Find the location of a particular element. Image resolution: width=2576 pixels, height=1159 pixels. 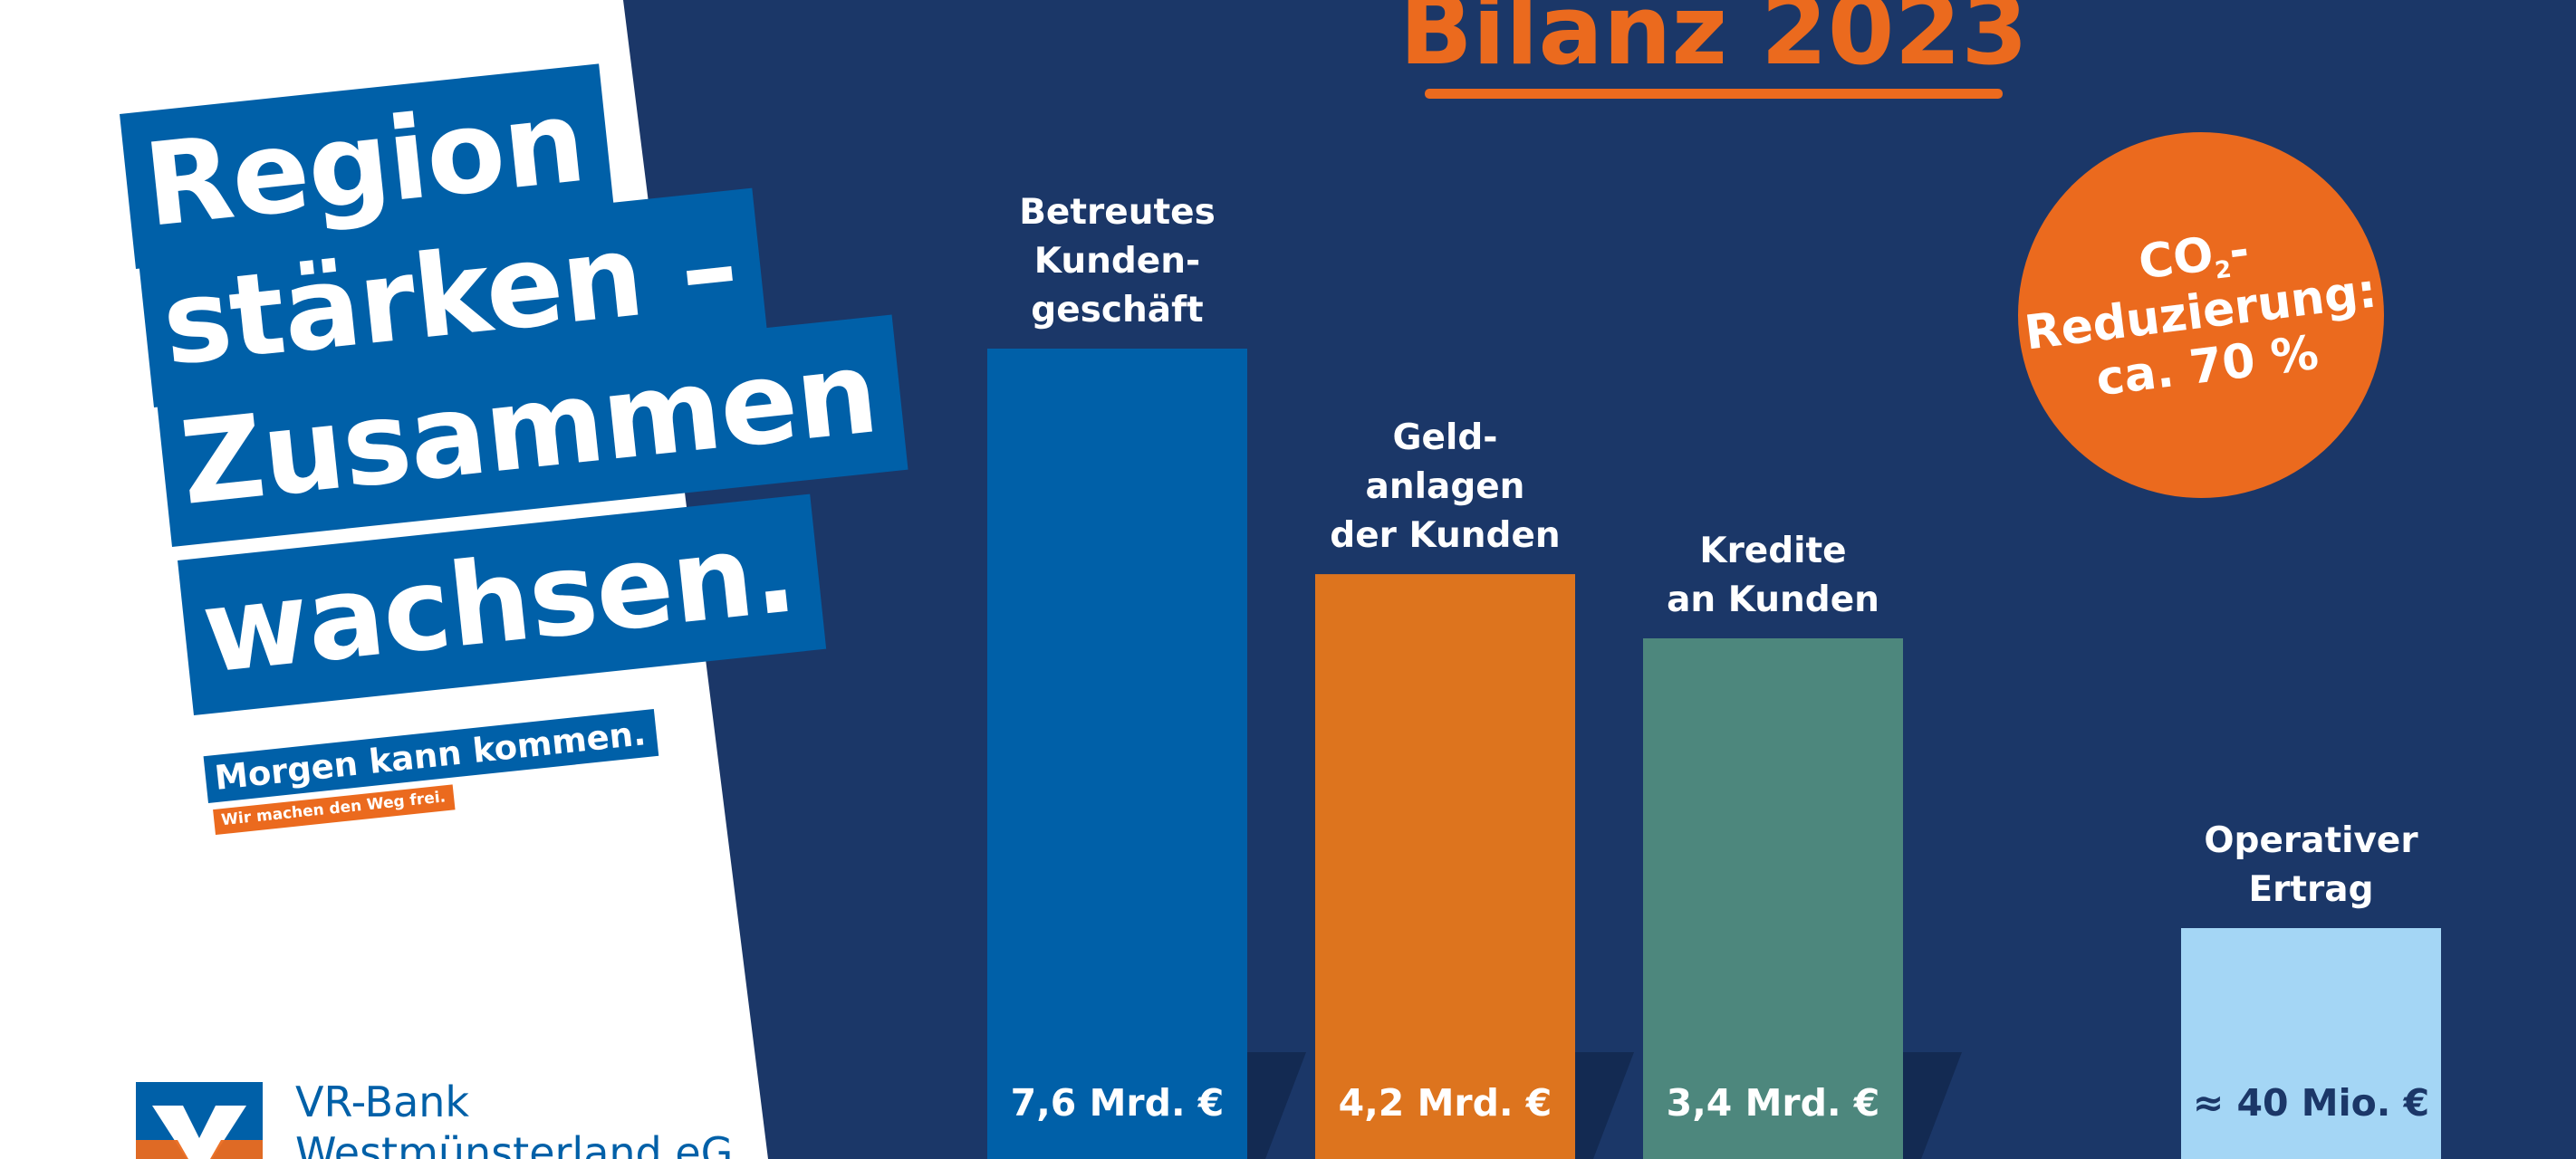

category-label: Operativer Ertrag is located at coordinates (2311, 865).